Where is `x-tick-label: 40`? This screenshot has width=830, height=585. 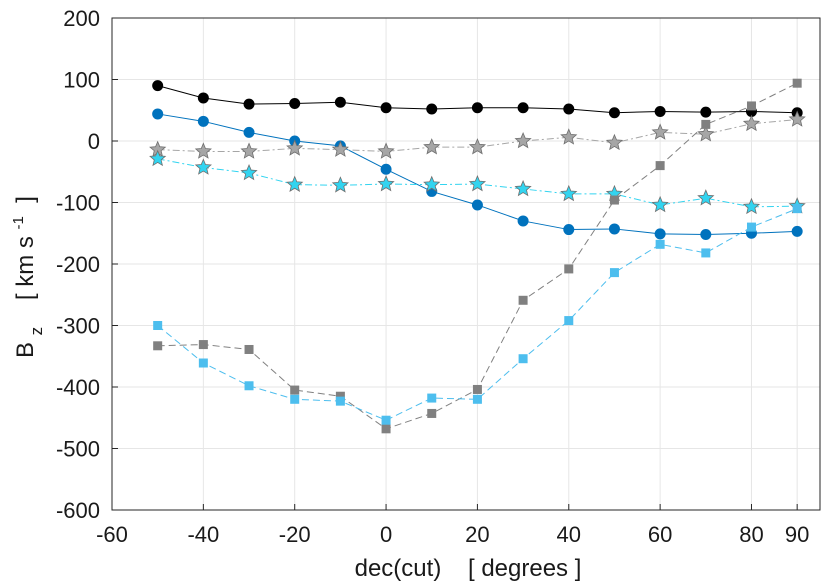 x-tick-label: 40 is located at coordinates (569, 534).